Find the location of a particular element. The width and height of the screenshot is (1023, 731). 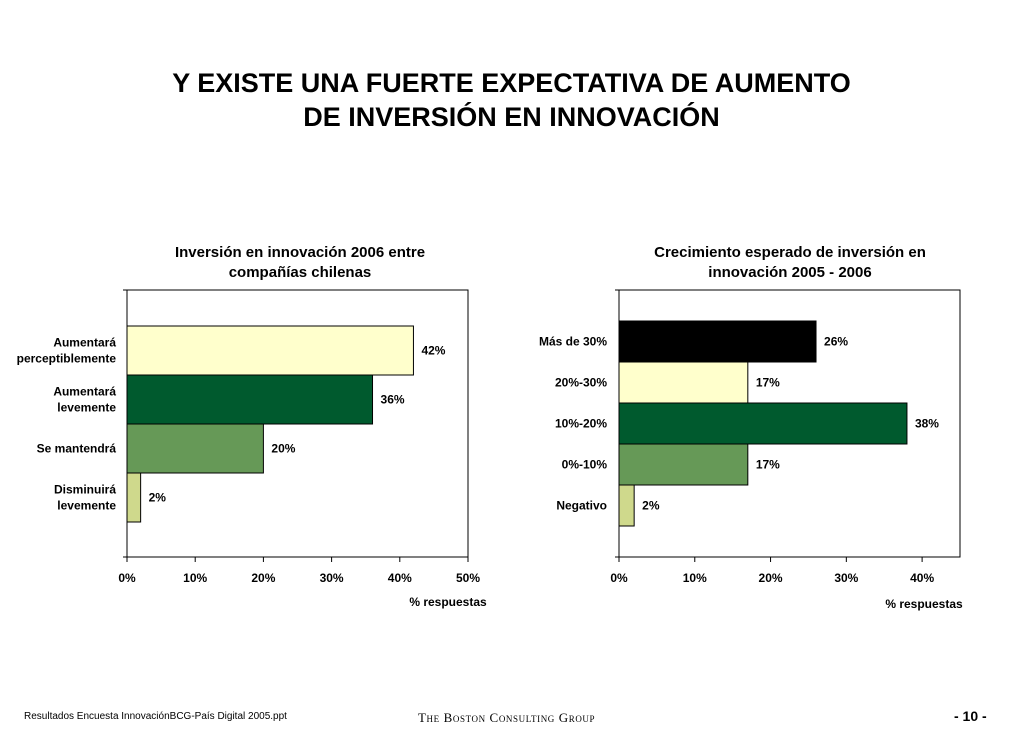

chart-2-category-label-5-line-1: Negativo is located at coordinates (581, 506).